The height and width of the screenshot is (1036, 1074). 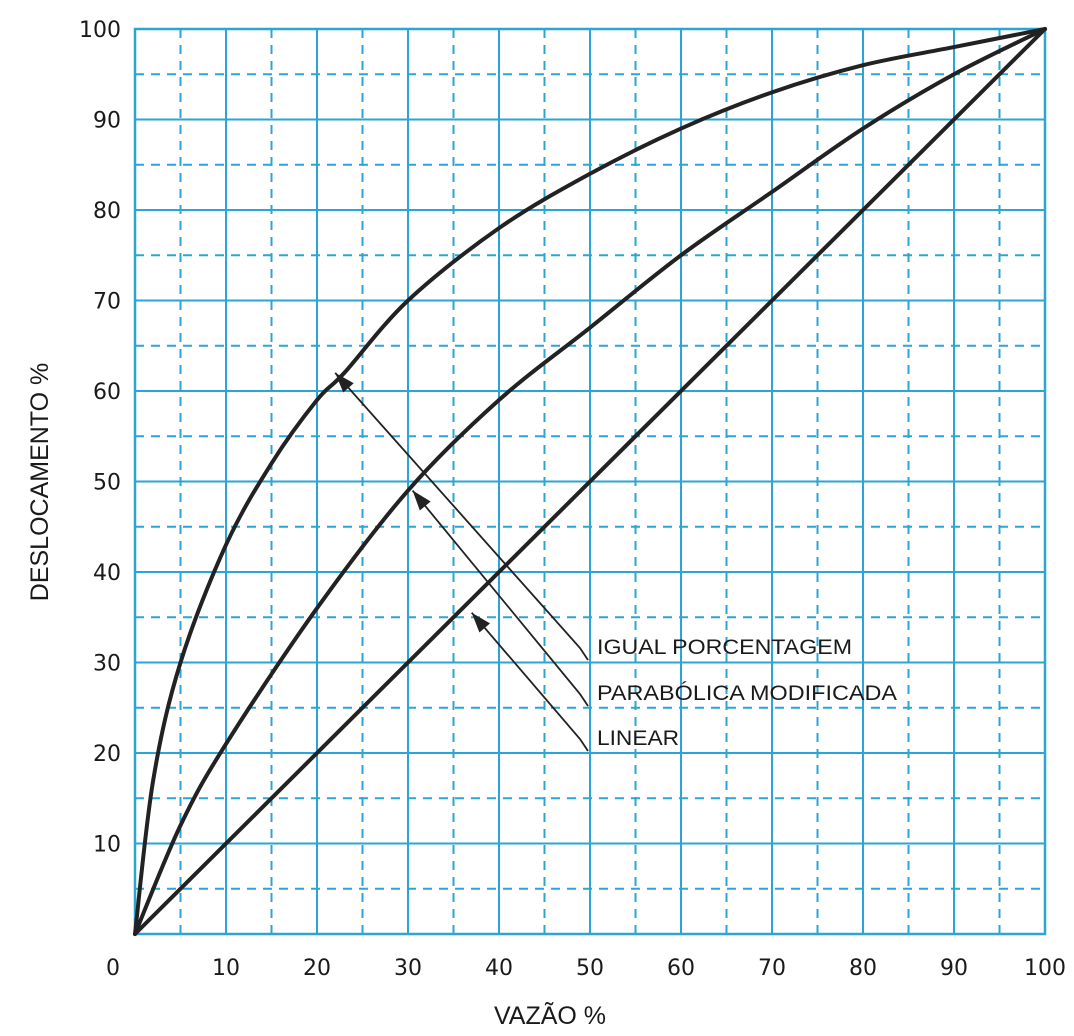 What do you see at coordinates (100, 30) in the screenshot?
I see `y-tick-label-100: 100` at bounding box center [100, 30].